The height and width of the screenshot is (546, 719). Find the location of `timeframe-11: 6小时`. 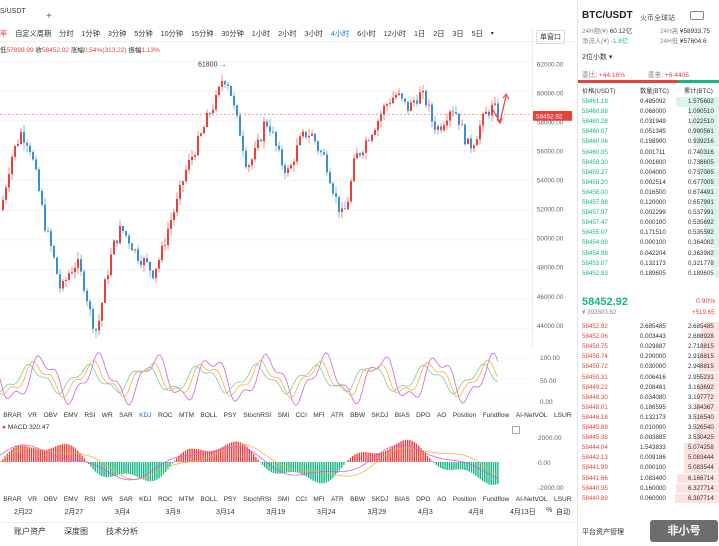

timeframe-11: 6小时 is located at coordinates (366, 33).